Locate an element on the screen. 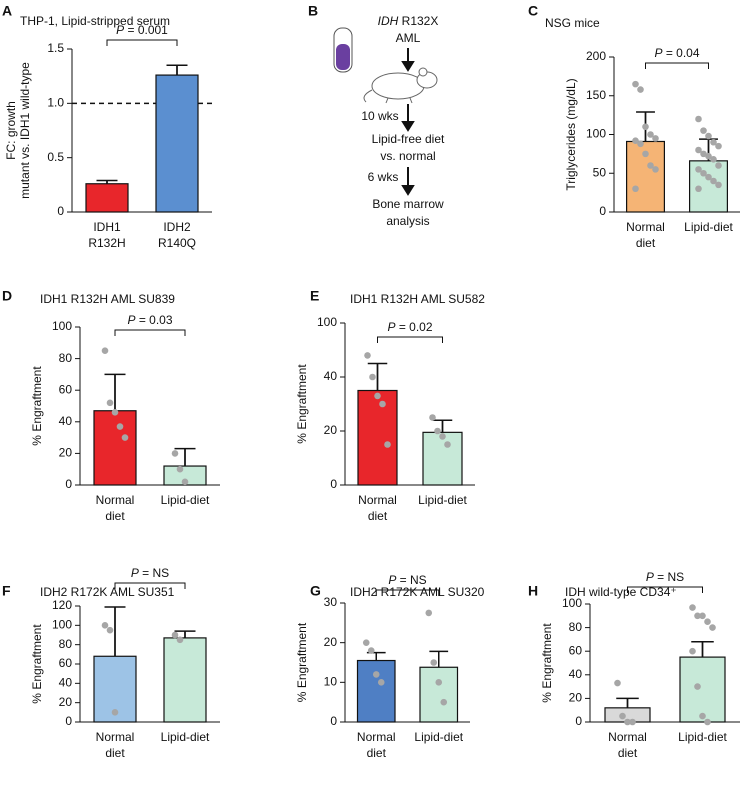  y-axis-label: Triglycerides (mg/dL) is located at coordinates (571, 134).